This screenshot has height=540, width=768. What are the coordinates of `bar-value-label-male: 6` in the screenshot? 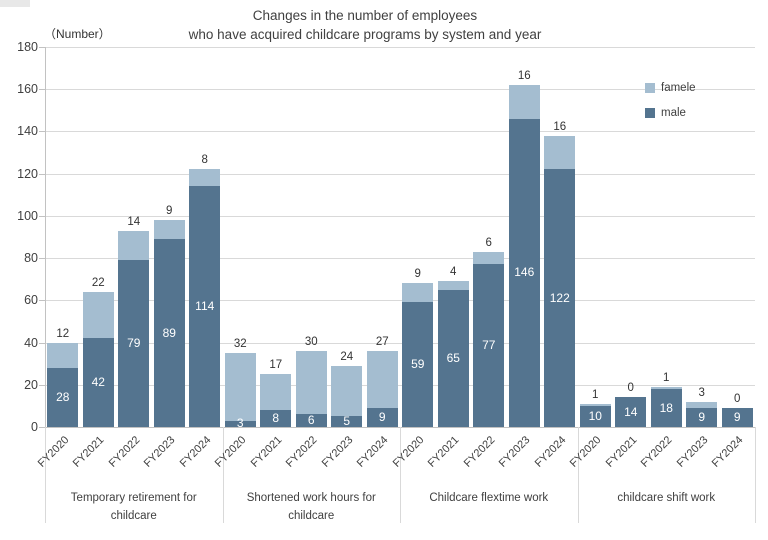 It's located at (311, 420).